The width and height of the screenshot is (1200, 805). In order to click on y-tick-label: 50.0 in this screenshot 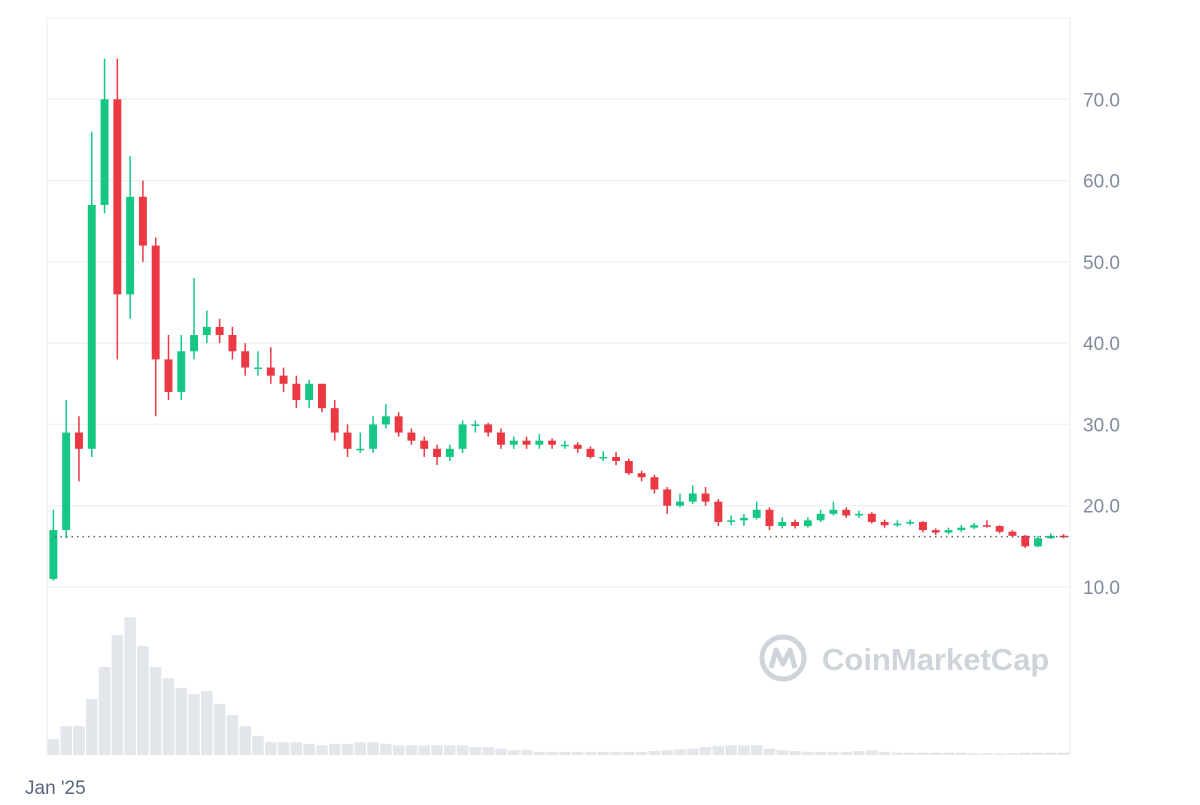, I will do `click(1101, 263)`.